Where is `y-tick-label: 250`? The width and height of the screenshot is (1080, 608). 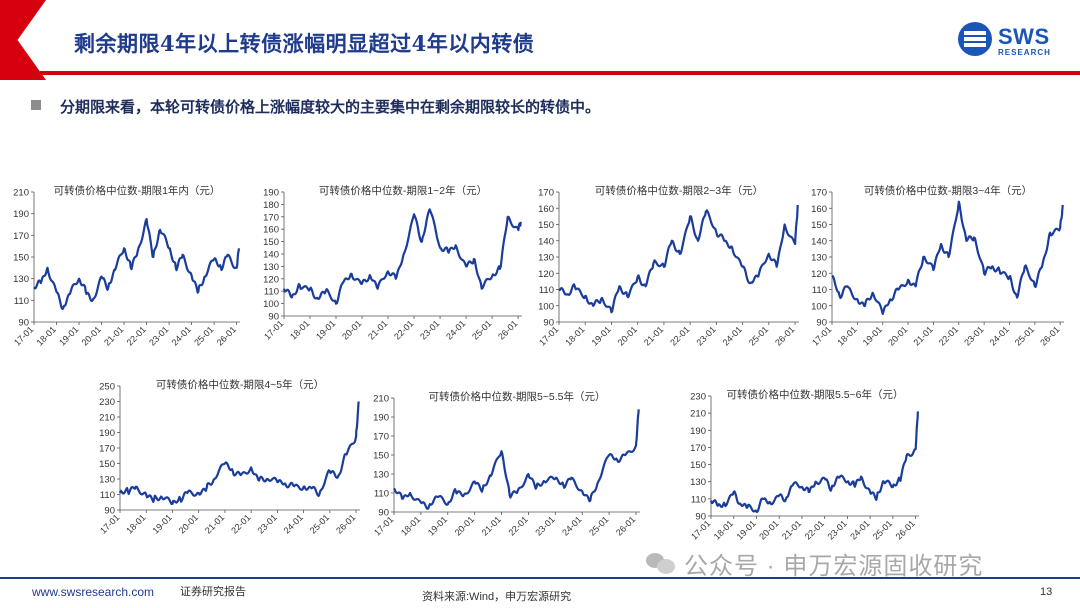 y-tick-label: 250 is located at coordinates (107, 387).